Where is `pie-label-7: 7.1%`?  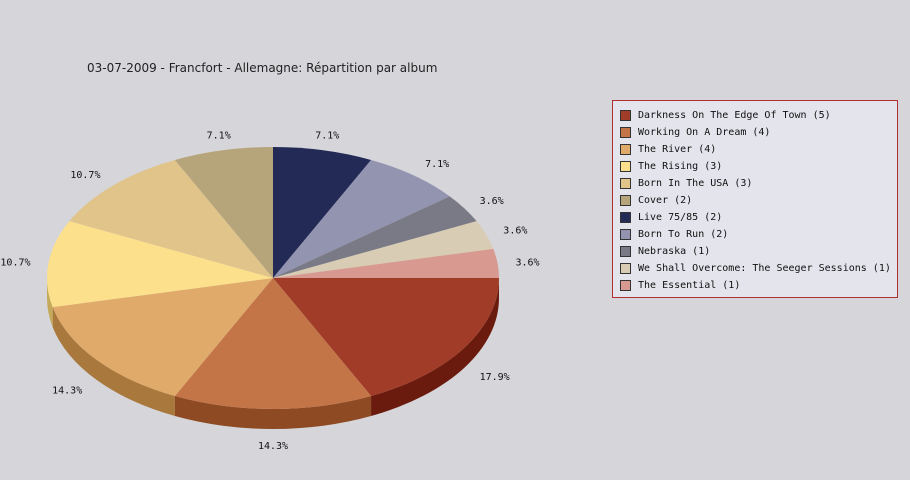 pie-label-7: 7.1% is located at coordinates (437, 164).